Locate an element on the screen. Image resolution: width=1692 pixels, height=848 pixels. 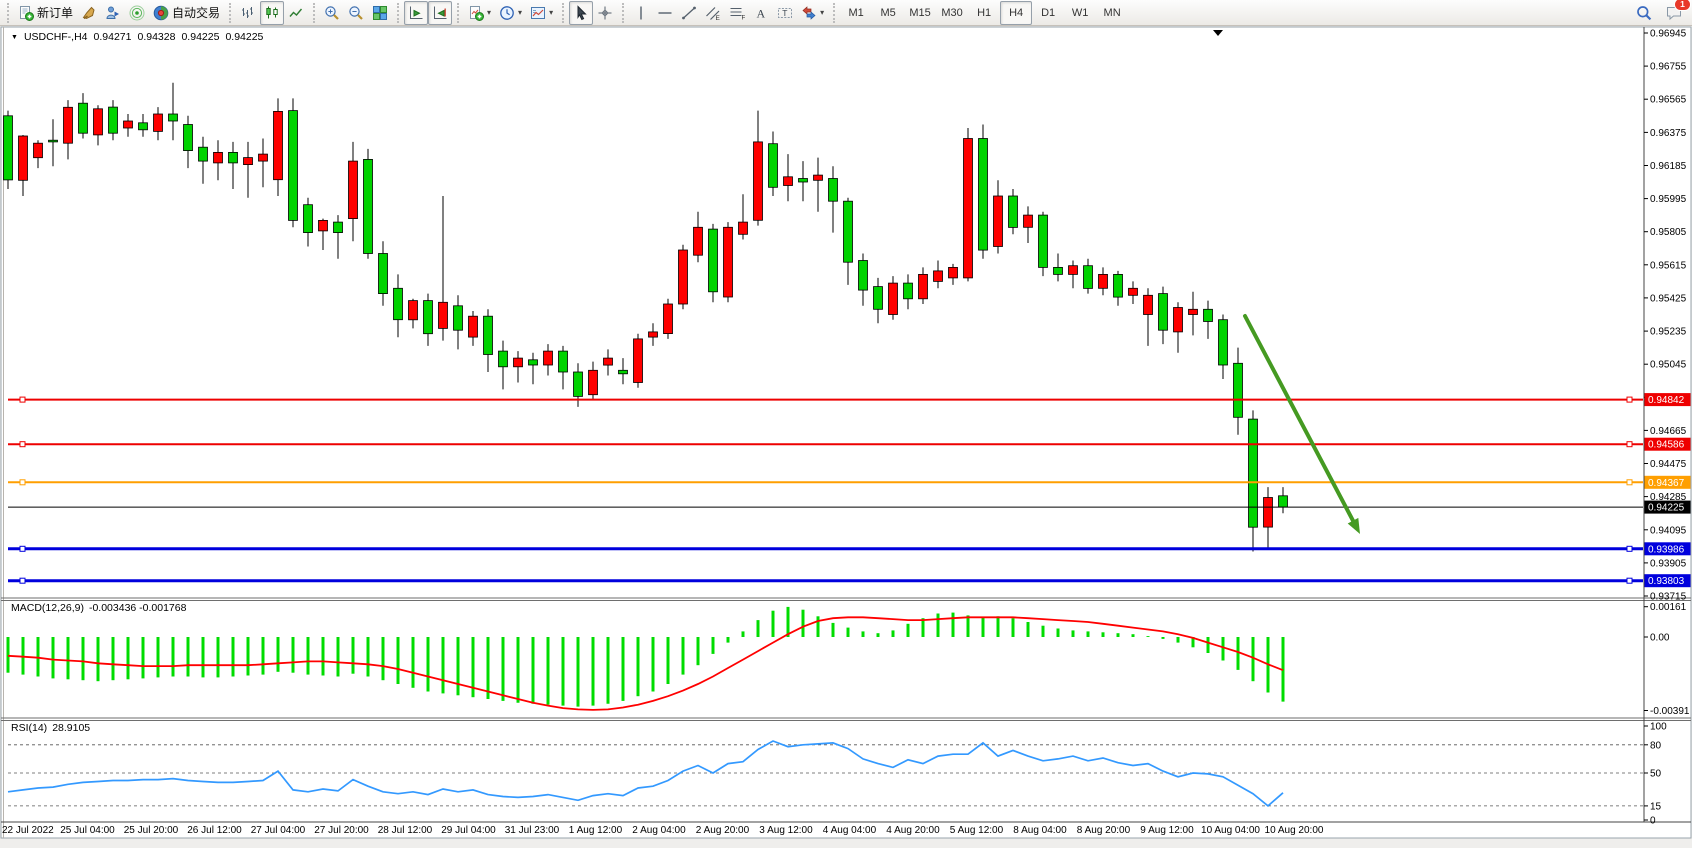
candlestick-button is located at coordinates (272, 12).